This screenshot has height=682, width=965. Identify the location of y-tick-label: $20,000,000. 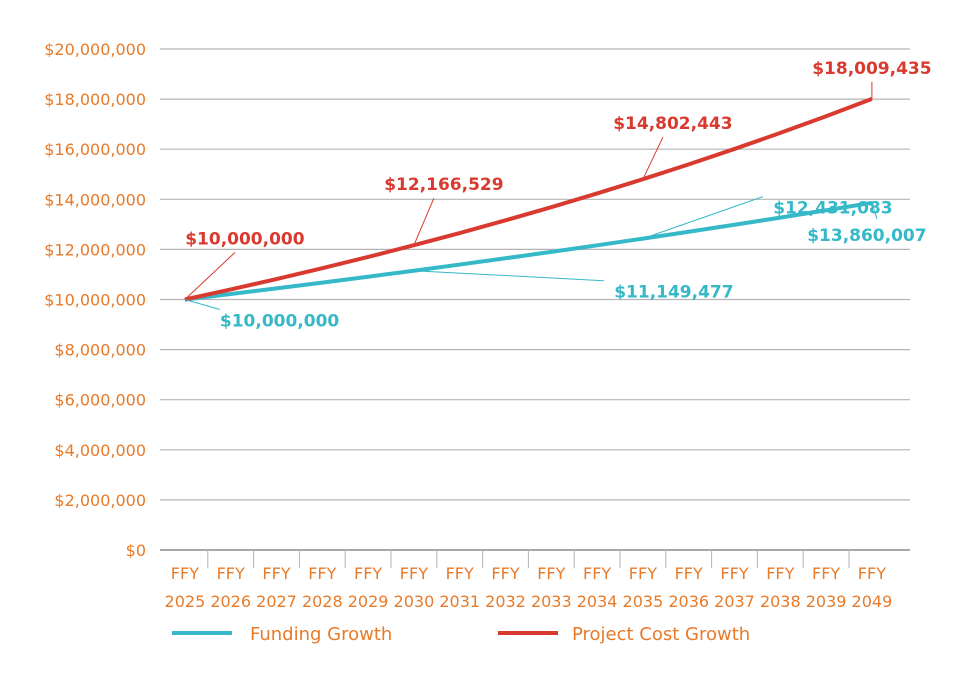
(95, 49).